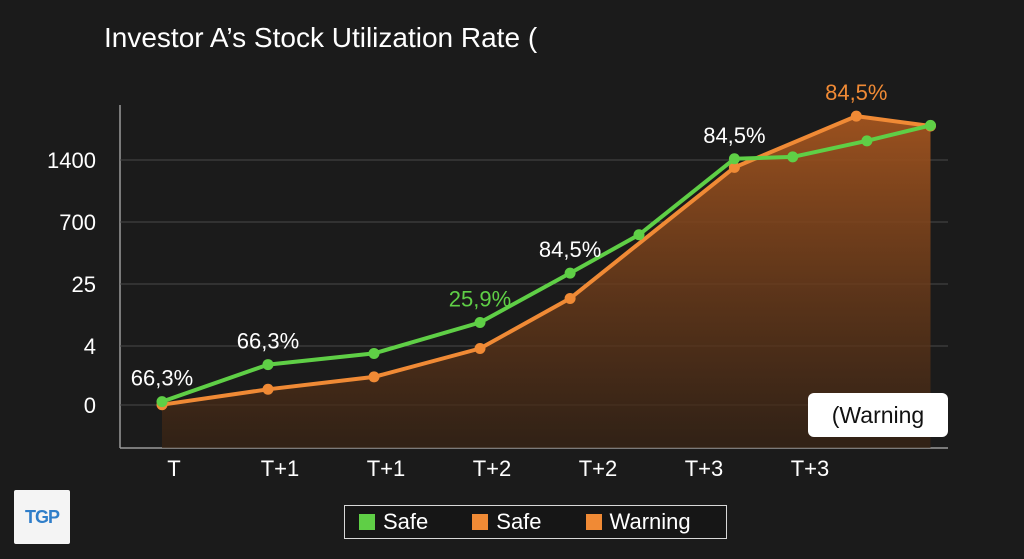  What do you see at coordinates (84, 284) in the screenshot?
I see `y-tick-label: 25` at bounding box center [84, 284].